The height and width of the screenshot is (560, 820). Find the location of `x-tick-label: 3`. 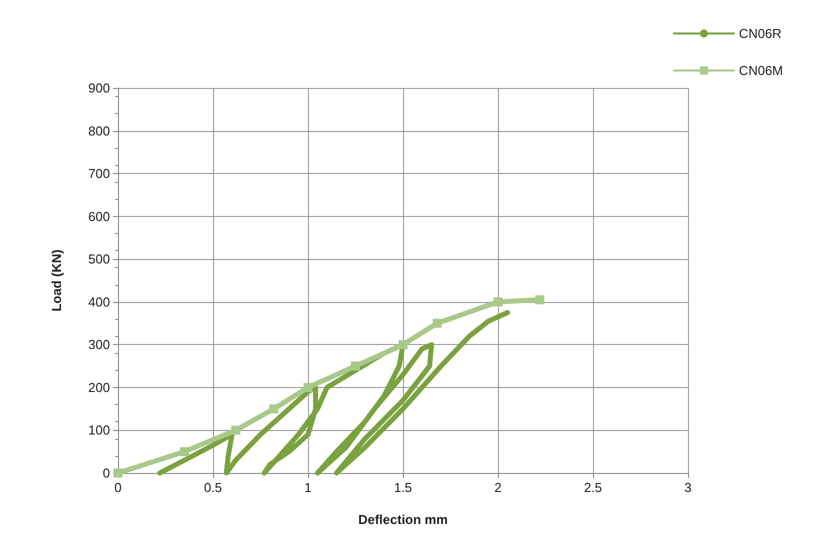

x-tick-label: 3 is located at coordinates (688, 487).